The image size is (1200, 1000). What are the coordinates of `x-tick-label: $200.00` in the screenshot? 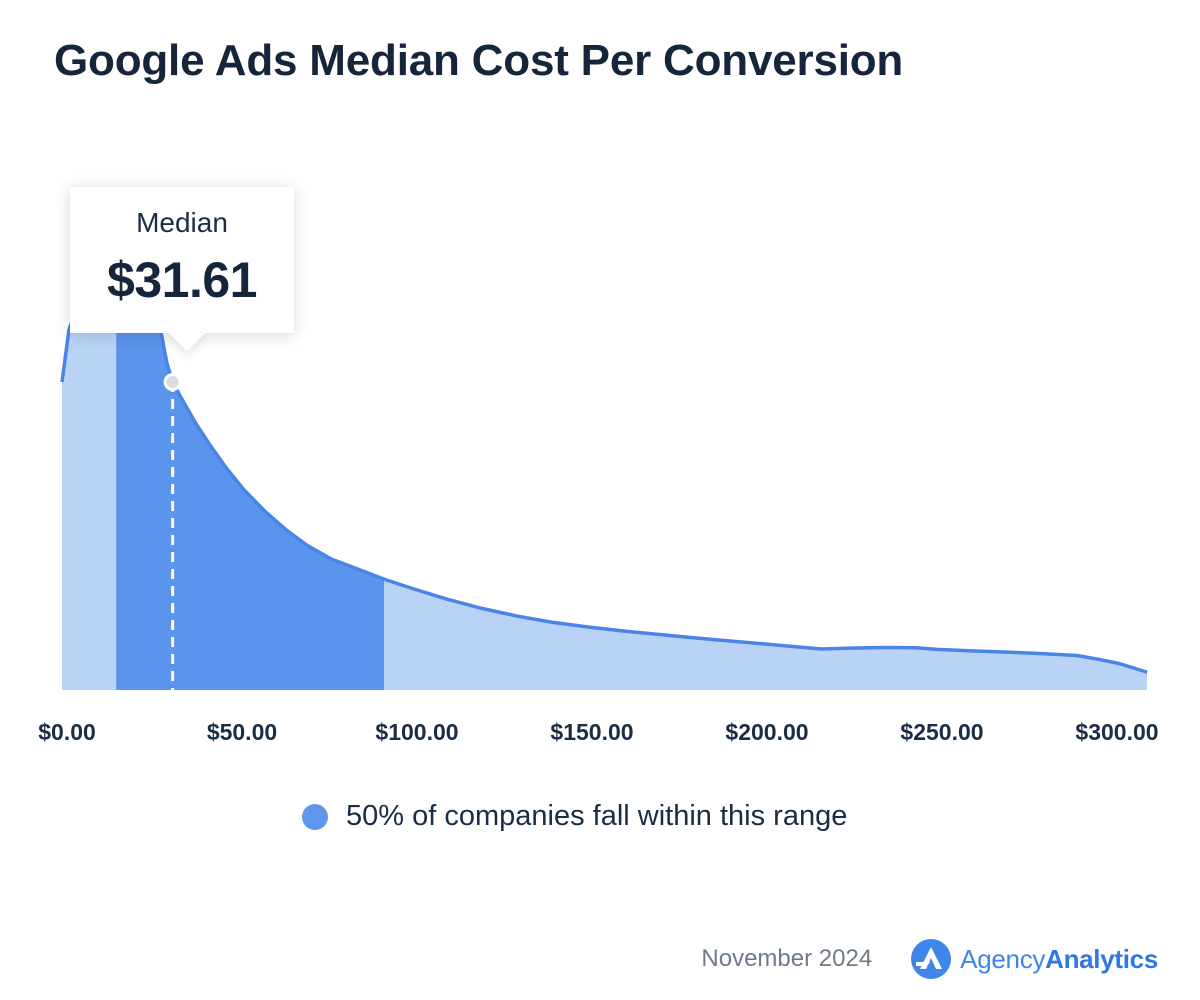 It's located at (766, 732).